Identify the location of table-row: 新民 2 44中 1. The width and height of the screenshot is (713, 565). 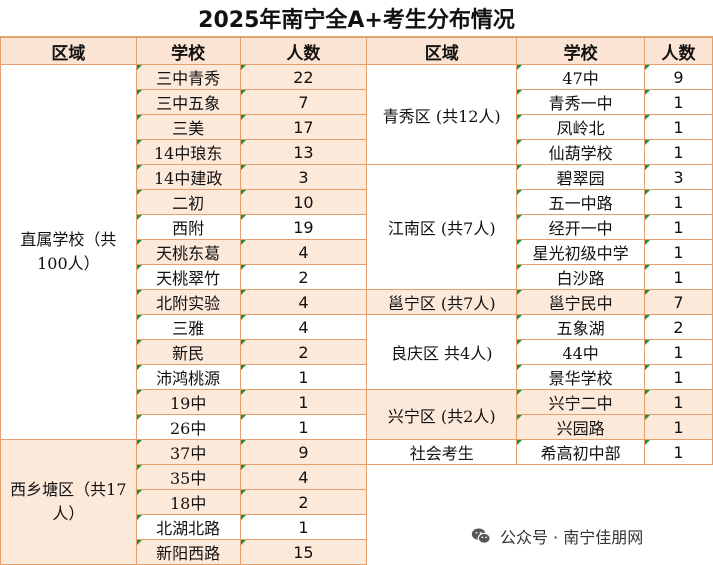
(357, 352).